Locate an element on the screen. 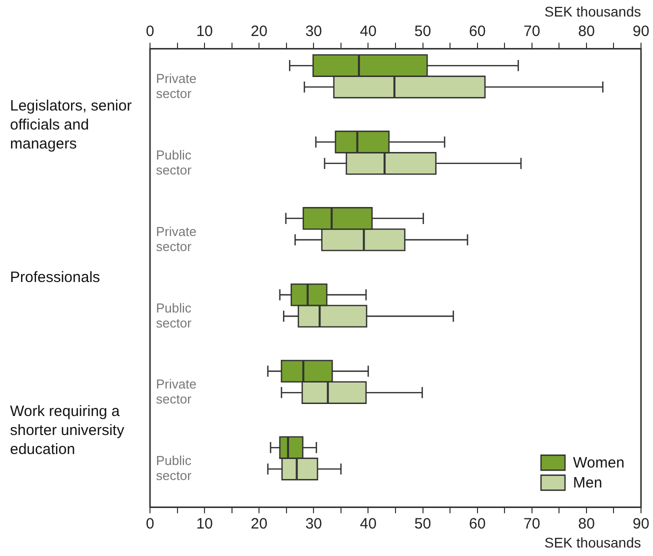  text: Work requiring a shorter university education is located at coordinates (67, 430).